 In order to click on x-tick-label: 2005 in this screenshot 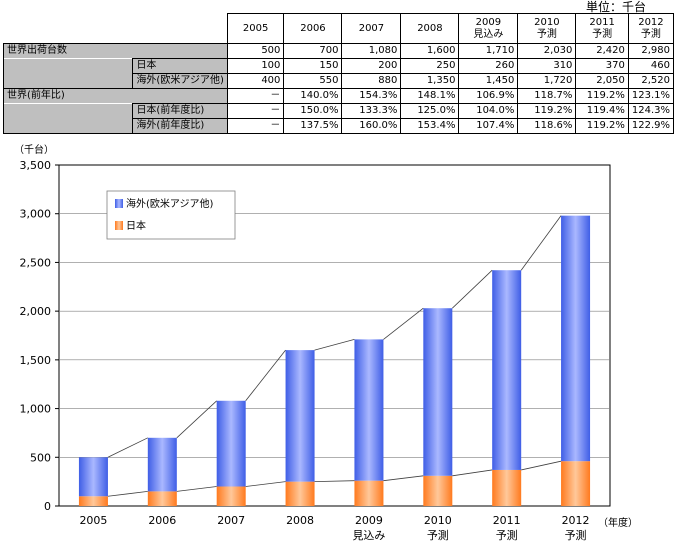, I will do `click(93, 520)`.